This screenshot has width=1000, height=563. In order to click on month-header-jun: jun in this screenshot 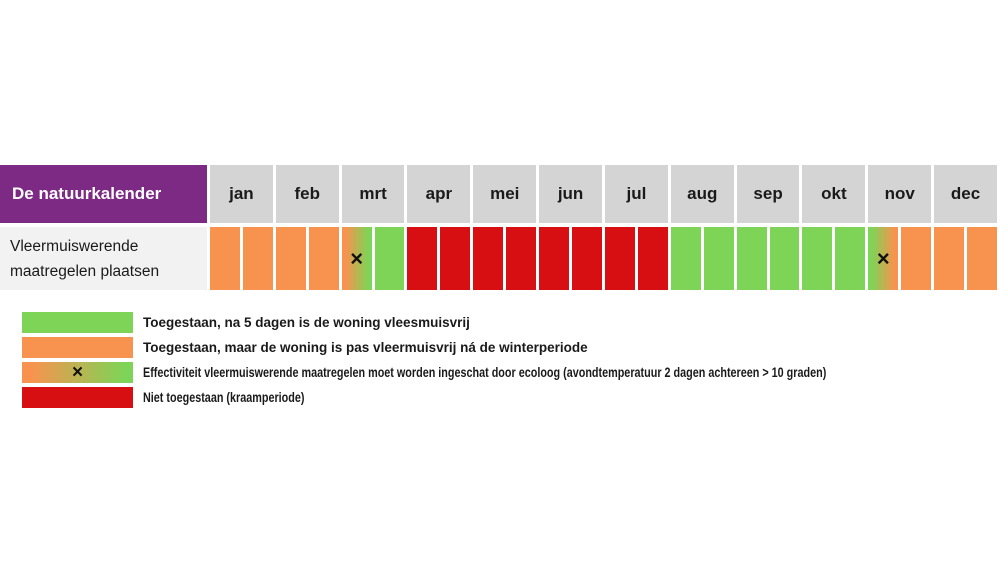, I will do `click(570, 194)`.